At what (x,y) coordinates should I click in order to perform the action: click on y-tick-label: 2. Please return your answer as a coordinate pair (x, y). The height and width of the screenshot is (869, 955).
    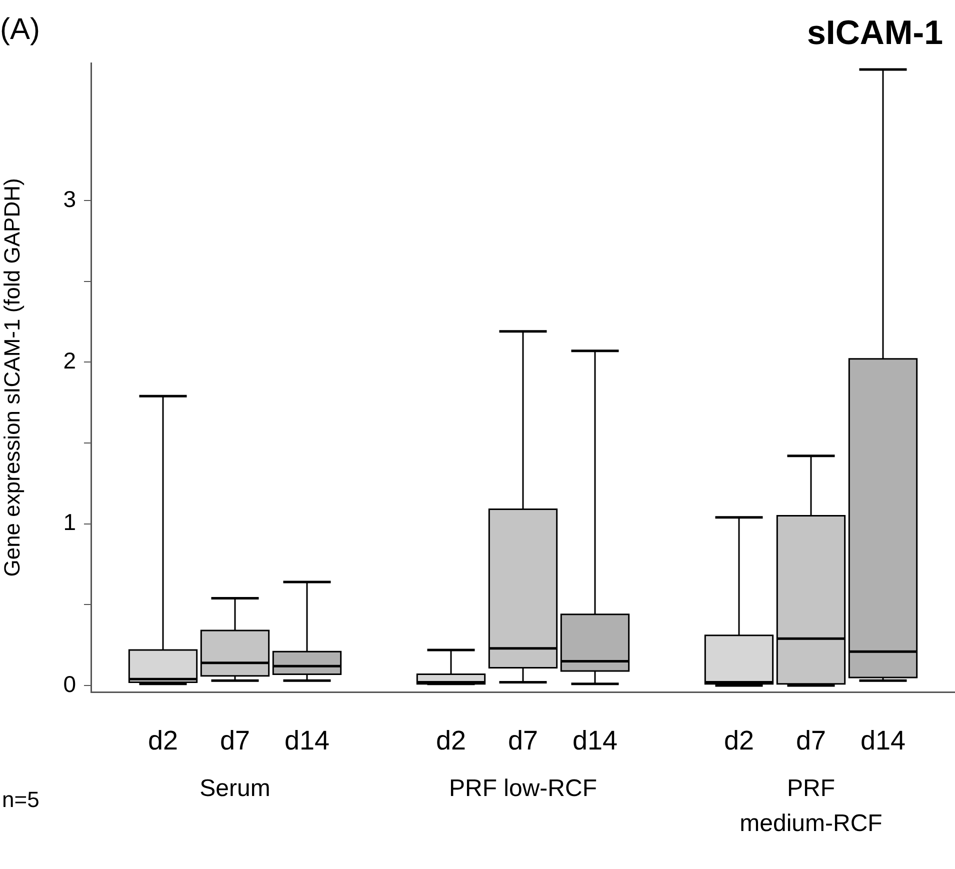
    Looking at the image, I should click on (69, 360).